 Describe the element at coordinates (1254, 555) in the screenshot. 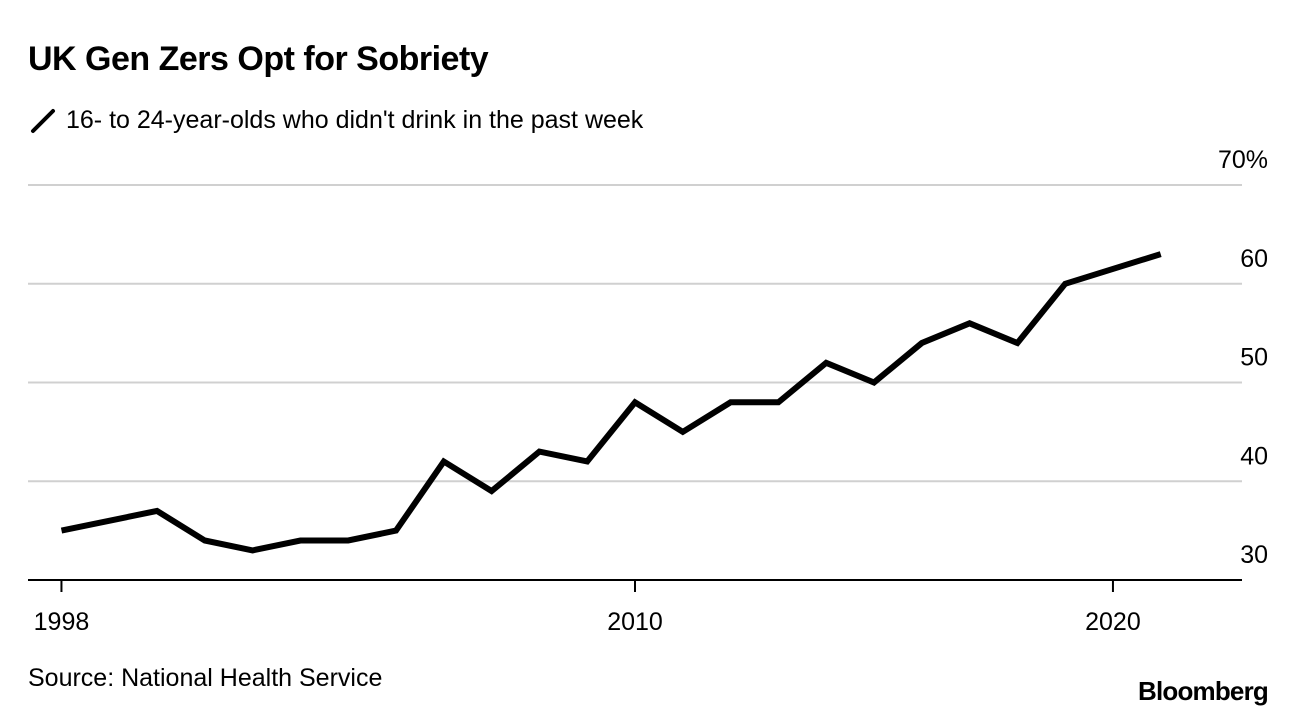

I see `y-tick-label-30: 30` at that location.